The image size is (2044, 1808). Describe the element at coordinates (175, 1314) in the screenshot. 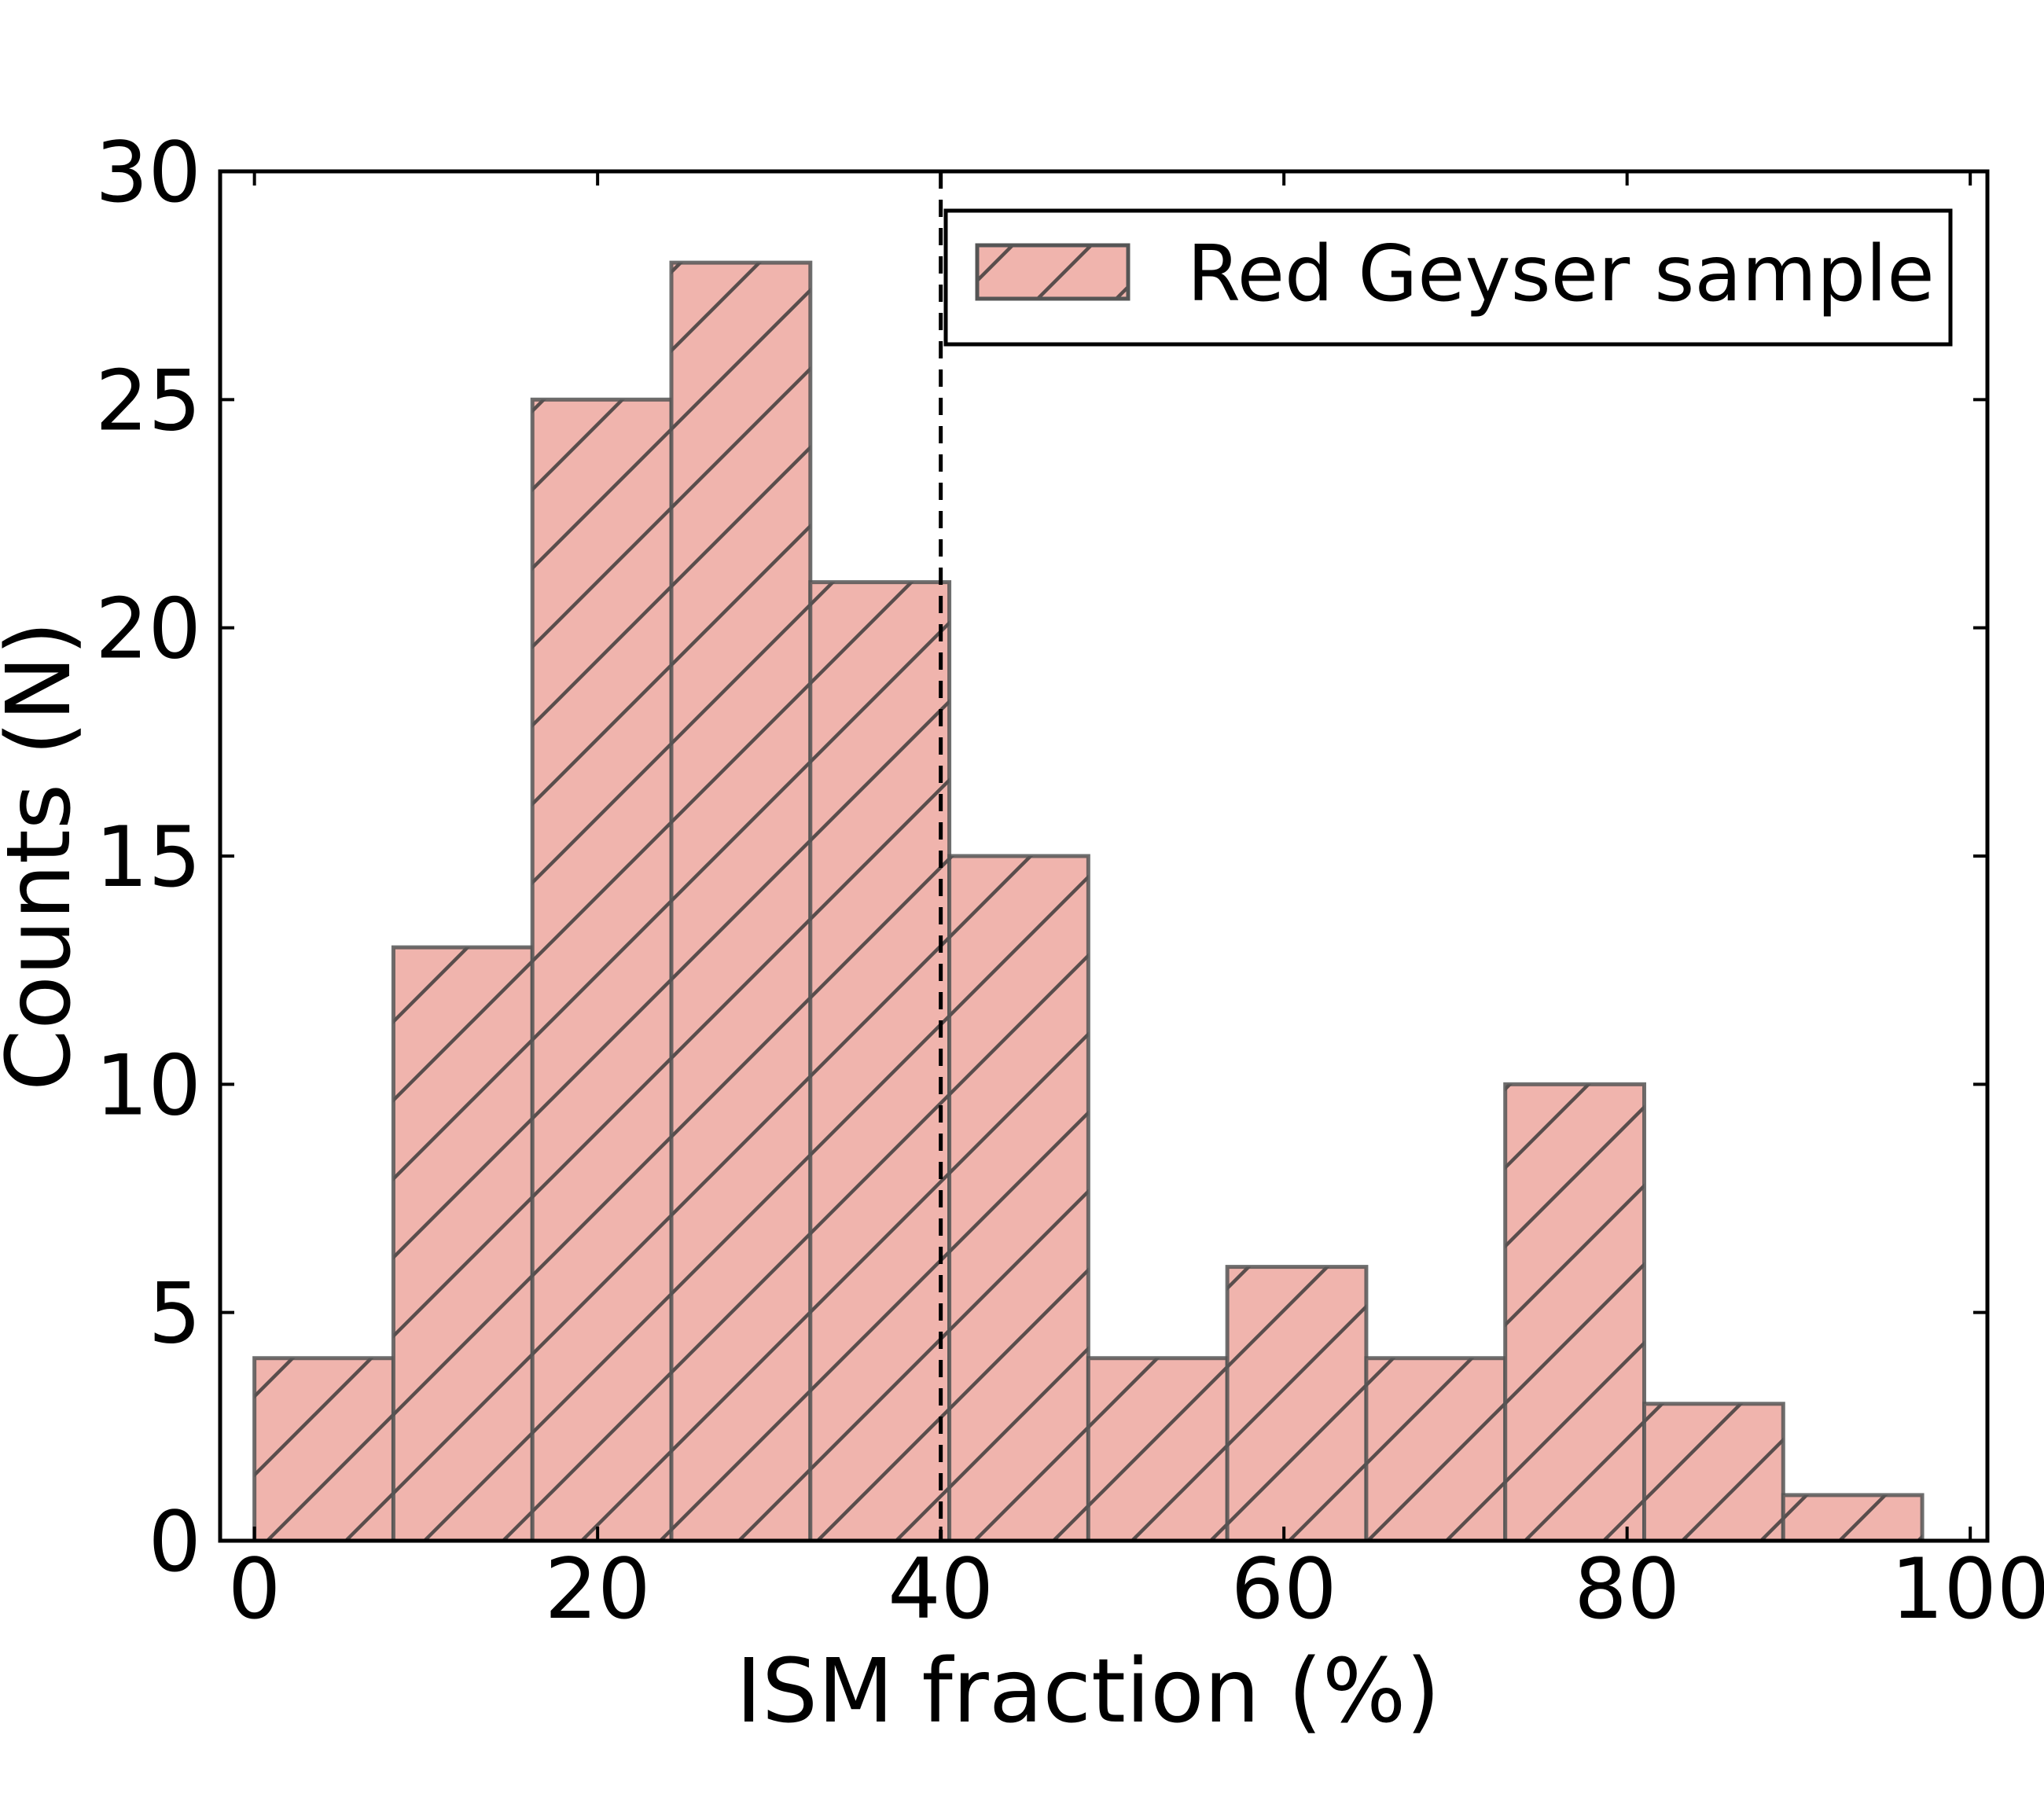

I see `y-tick-label: 5` at that location.